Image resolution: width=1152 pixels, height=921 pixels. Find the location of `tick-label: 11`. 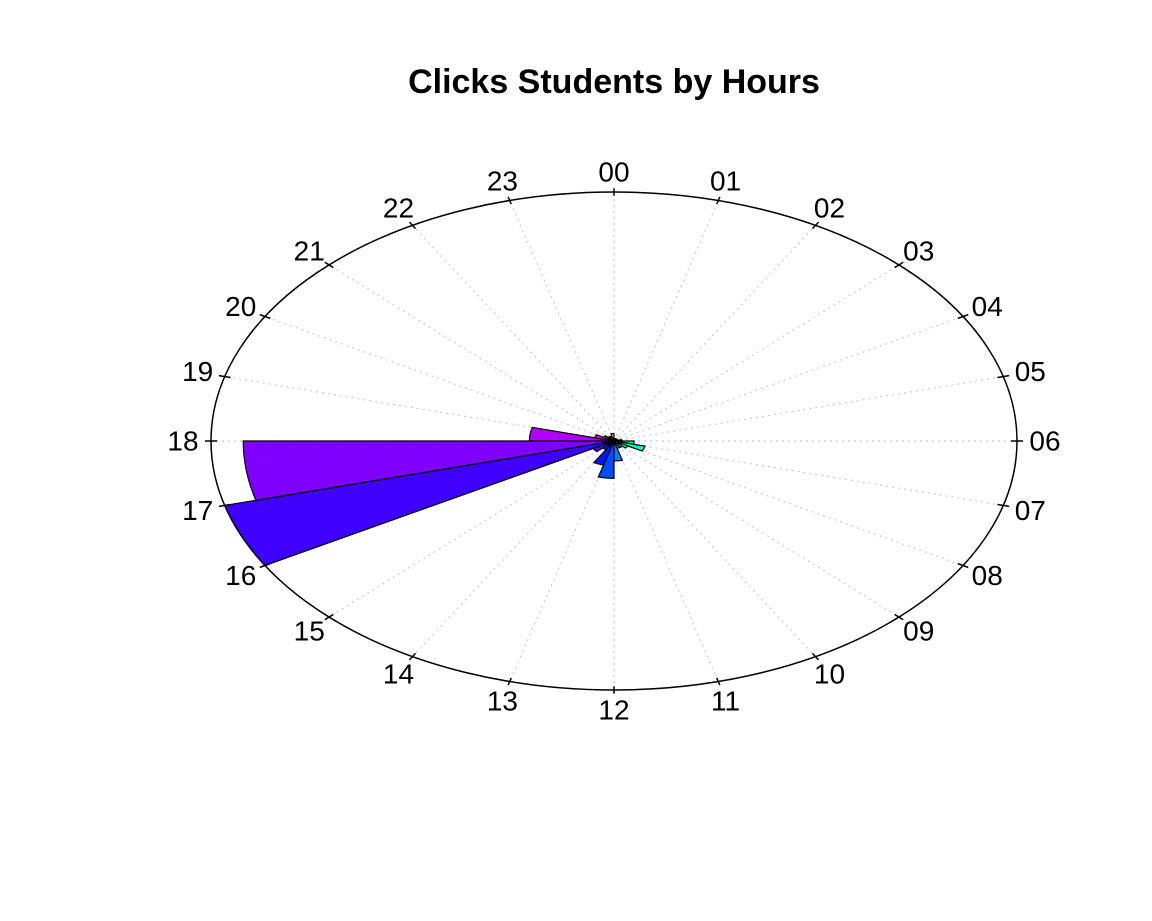

tick-label: 11 is located at coordinates (725, 700).